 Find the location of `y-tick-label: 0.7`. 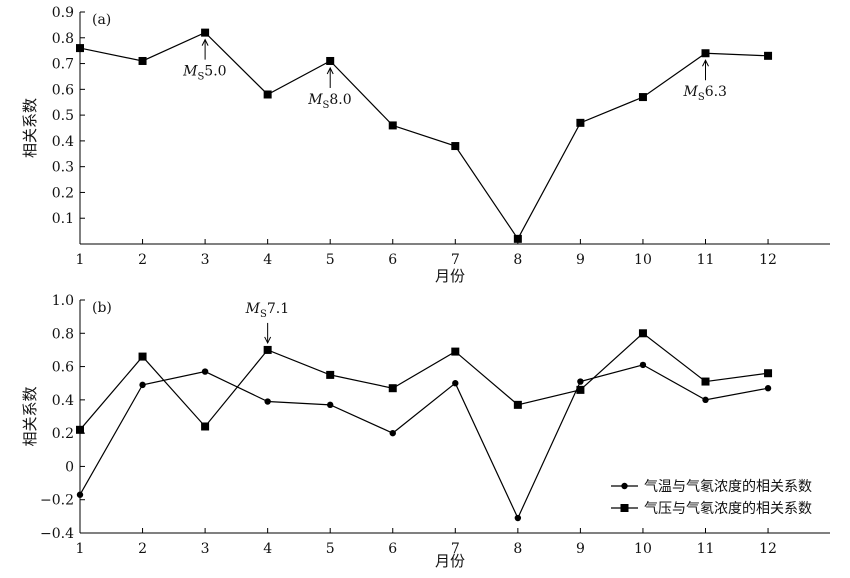

y-tick-label: 0.7 is located at coordinates (63, 65).